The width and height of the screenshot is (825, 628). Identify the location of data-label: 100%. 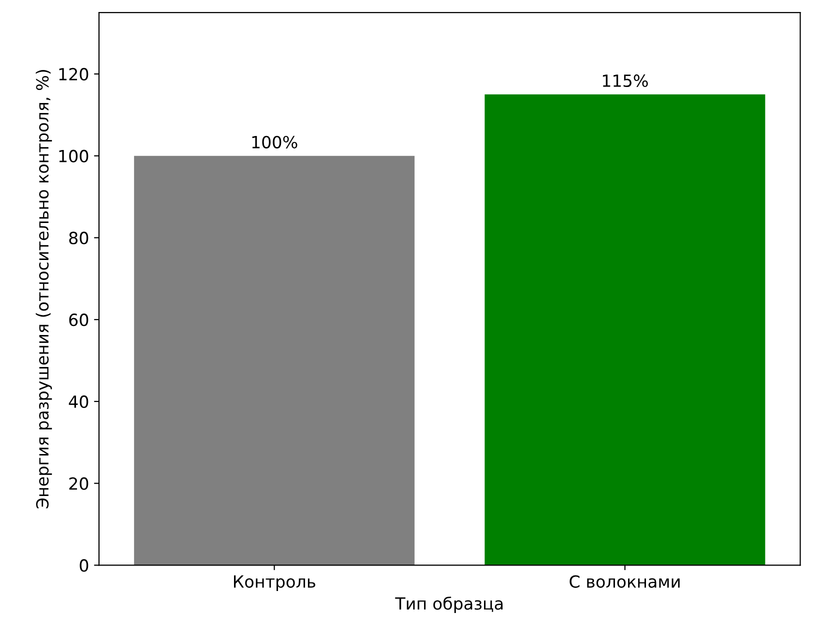
(275, 142).